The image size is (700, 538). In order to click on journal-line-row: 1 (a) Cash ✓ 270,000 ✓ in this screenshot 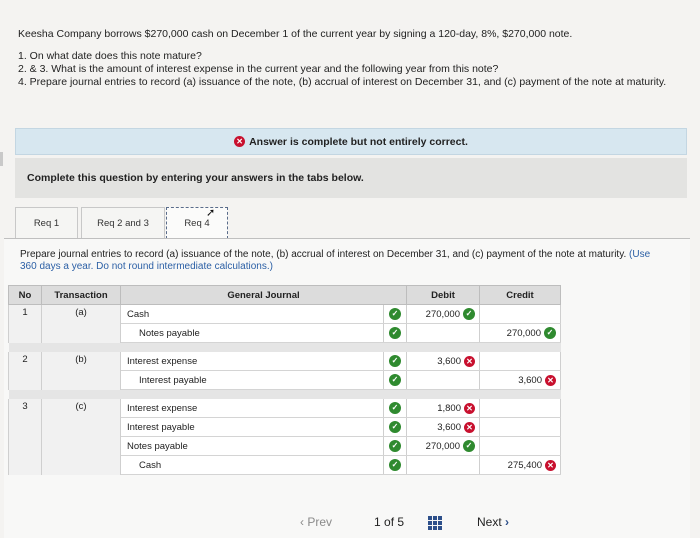, I will do `click(284, 323)`.